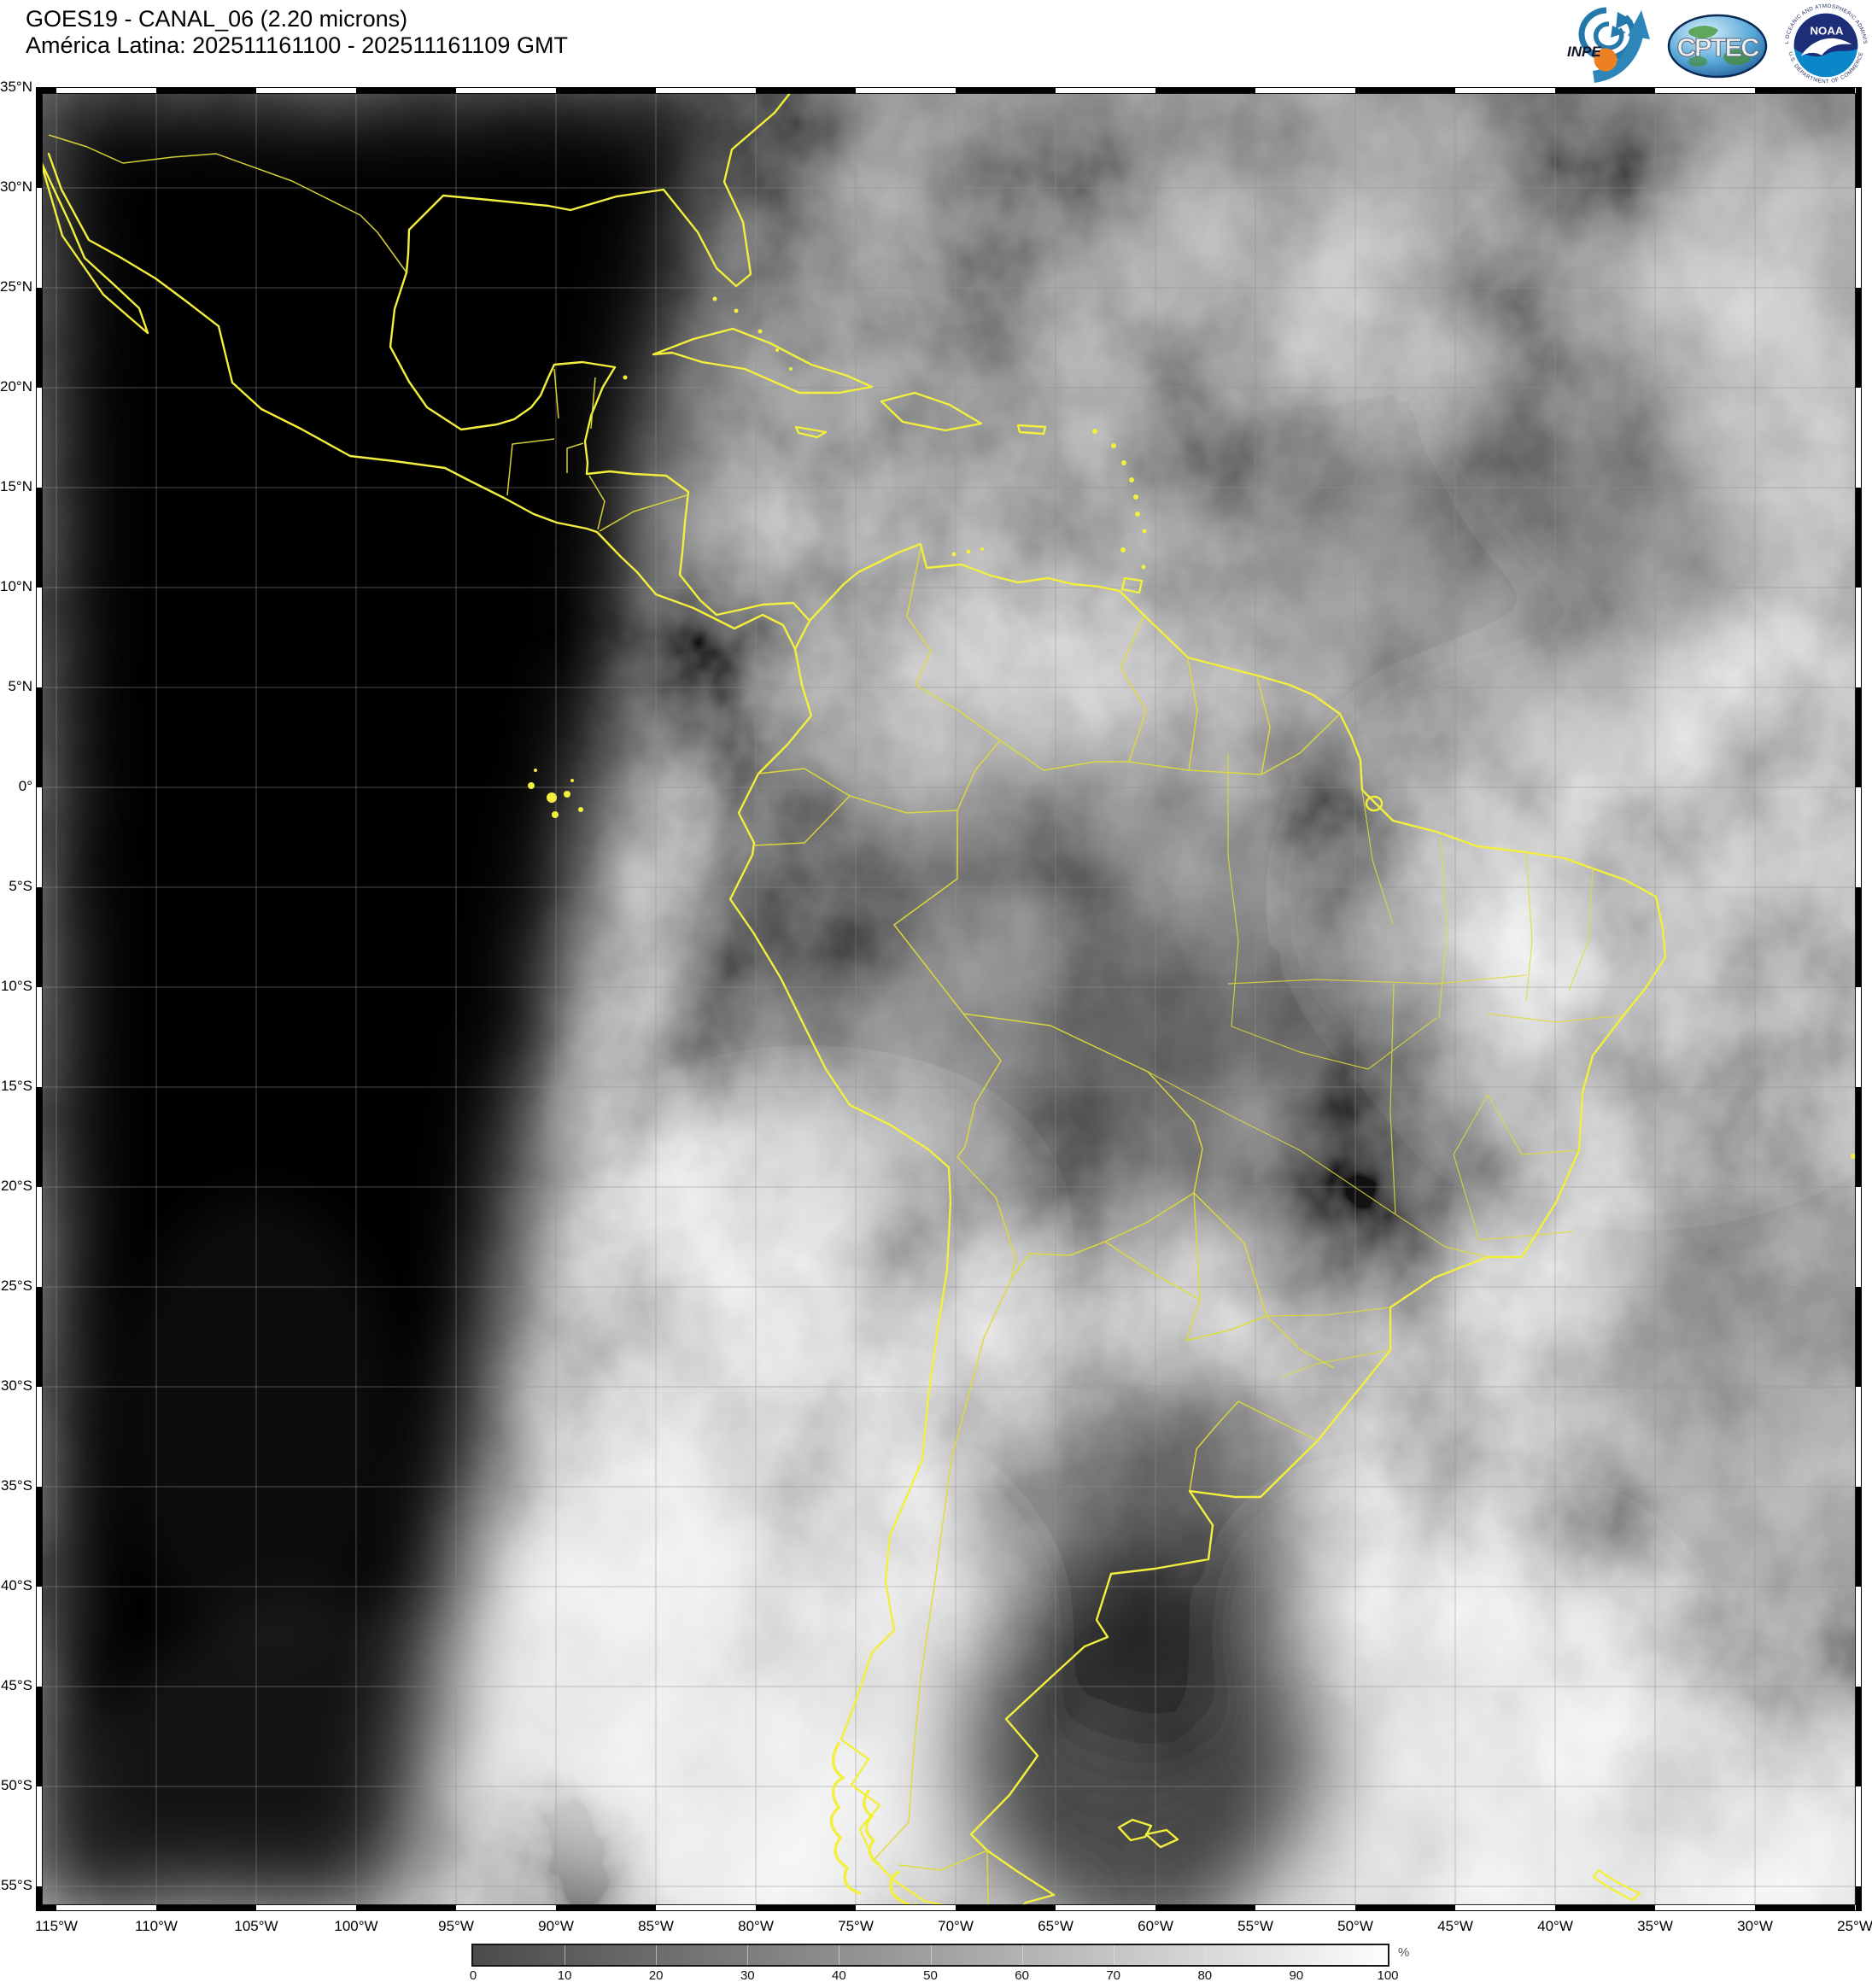  What do you see at coordinates (217, 19) in the screenshot?
I see `product-title: GOES19 - CANAL_06 (2.20 microns)` at bounding box center [217, 19].